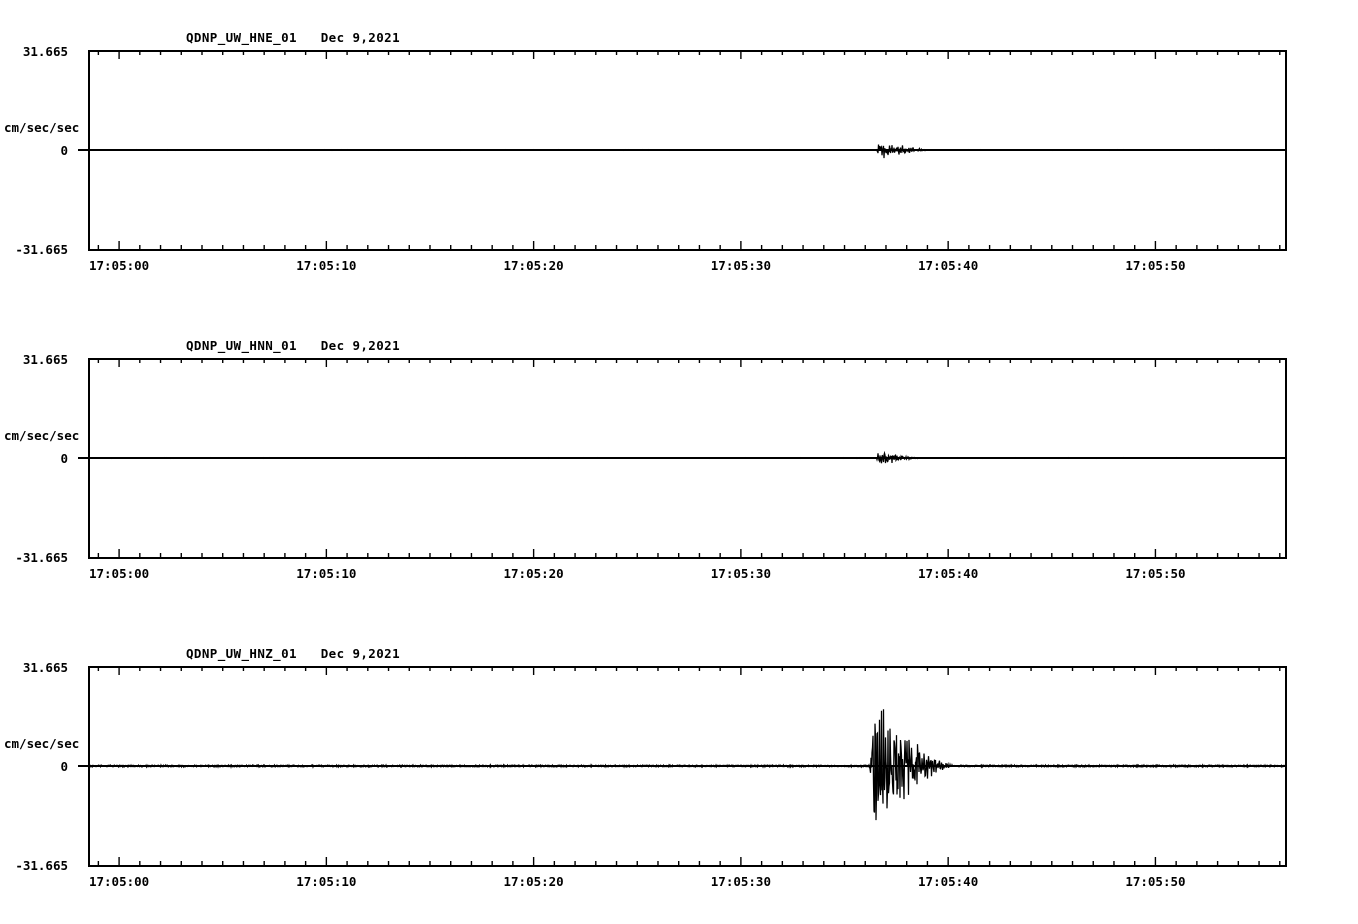 Image resolution: width=1358 pixels, height=924 pixels. Describe the element at coordinates (42, 435) in the screenshot. I see `y-axis-unit-label-hnn: cm/sec/sec` at that location.